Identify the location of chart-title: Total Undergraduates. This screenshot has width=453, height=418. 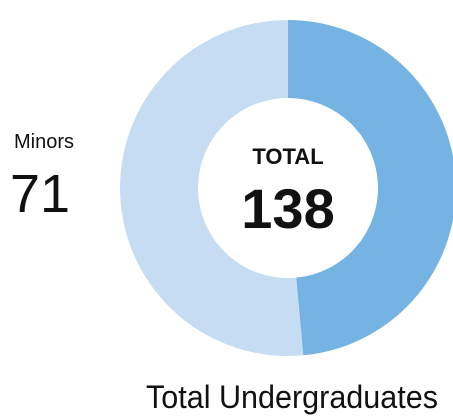
(292, 397).